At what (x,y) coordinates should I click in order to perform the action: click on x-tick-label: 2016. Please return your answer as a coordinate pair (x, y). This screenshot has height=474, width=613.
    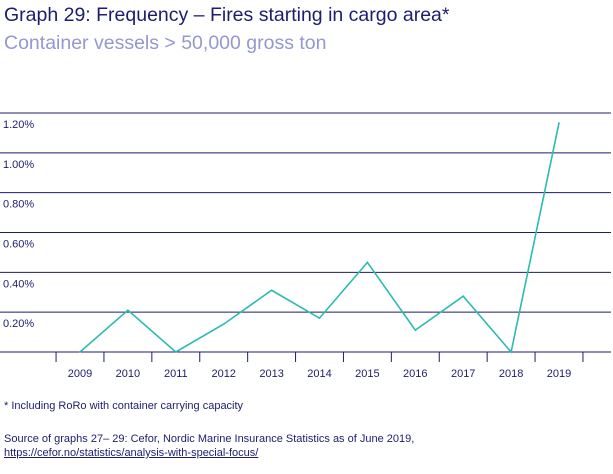
    Looking at the image, I should click on (415, 374).